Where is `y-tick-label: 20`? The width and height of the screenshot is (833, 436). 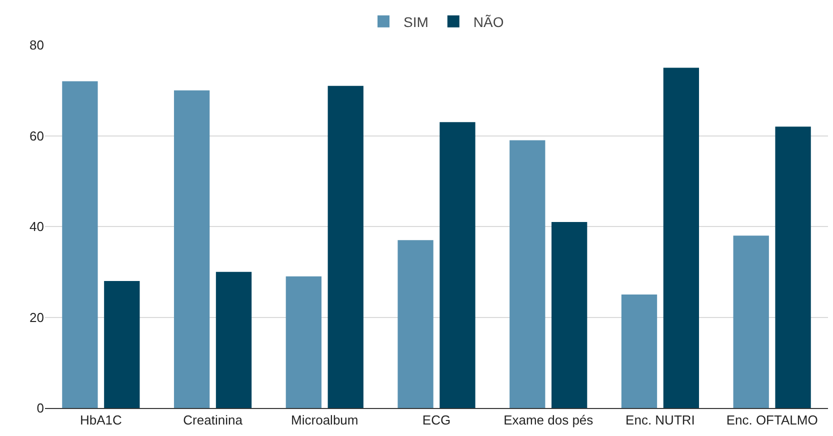 y-tick-label: 20 is located at coordinates (37, 317).